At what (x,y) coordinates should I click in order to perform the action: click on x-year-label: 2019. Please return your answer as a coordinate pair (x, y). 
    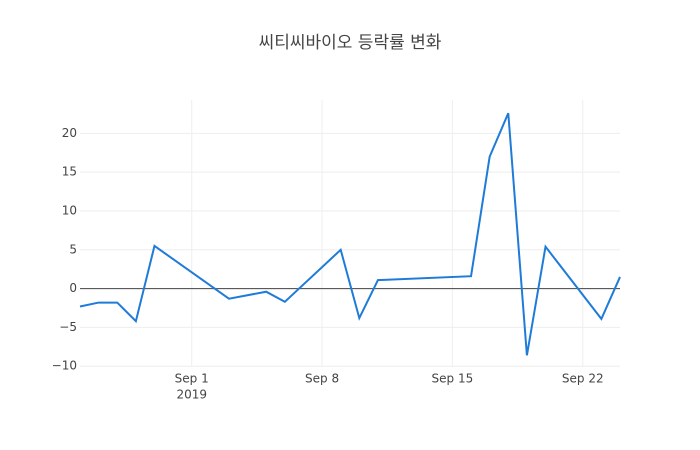
    Looking at the image, I should click on (191, 395).